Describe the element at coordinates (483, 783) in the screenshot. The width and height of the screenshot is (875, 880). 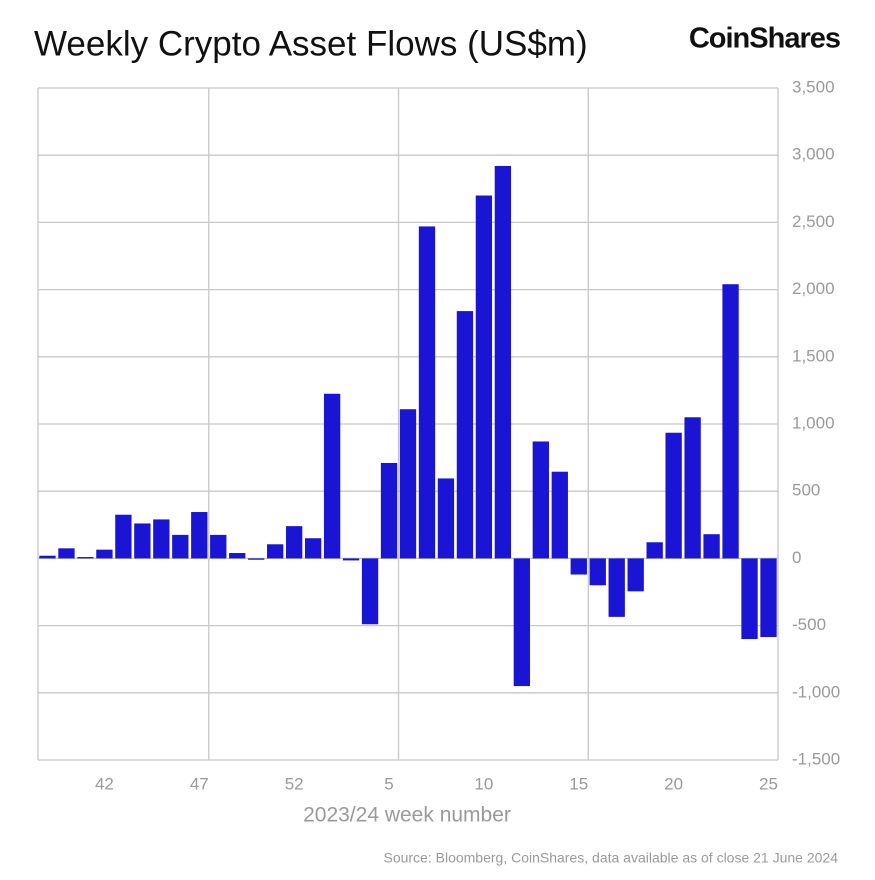
I see `x-tick-label: 10` at that location.